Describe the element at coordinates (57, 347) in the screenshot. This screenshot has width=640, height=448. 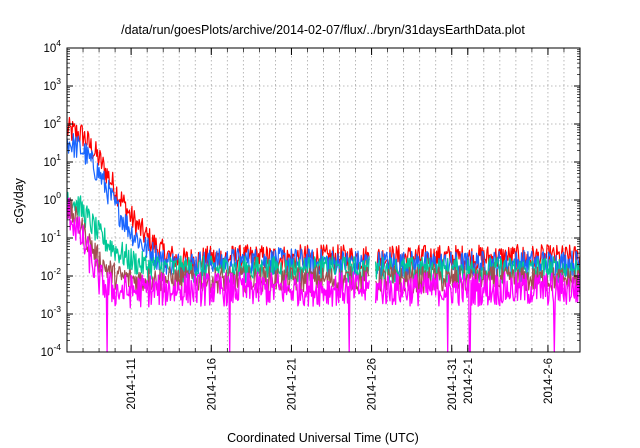
I see `y-tick-label-exponent: -4` at that location.